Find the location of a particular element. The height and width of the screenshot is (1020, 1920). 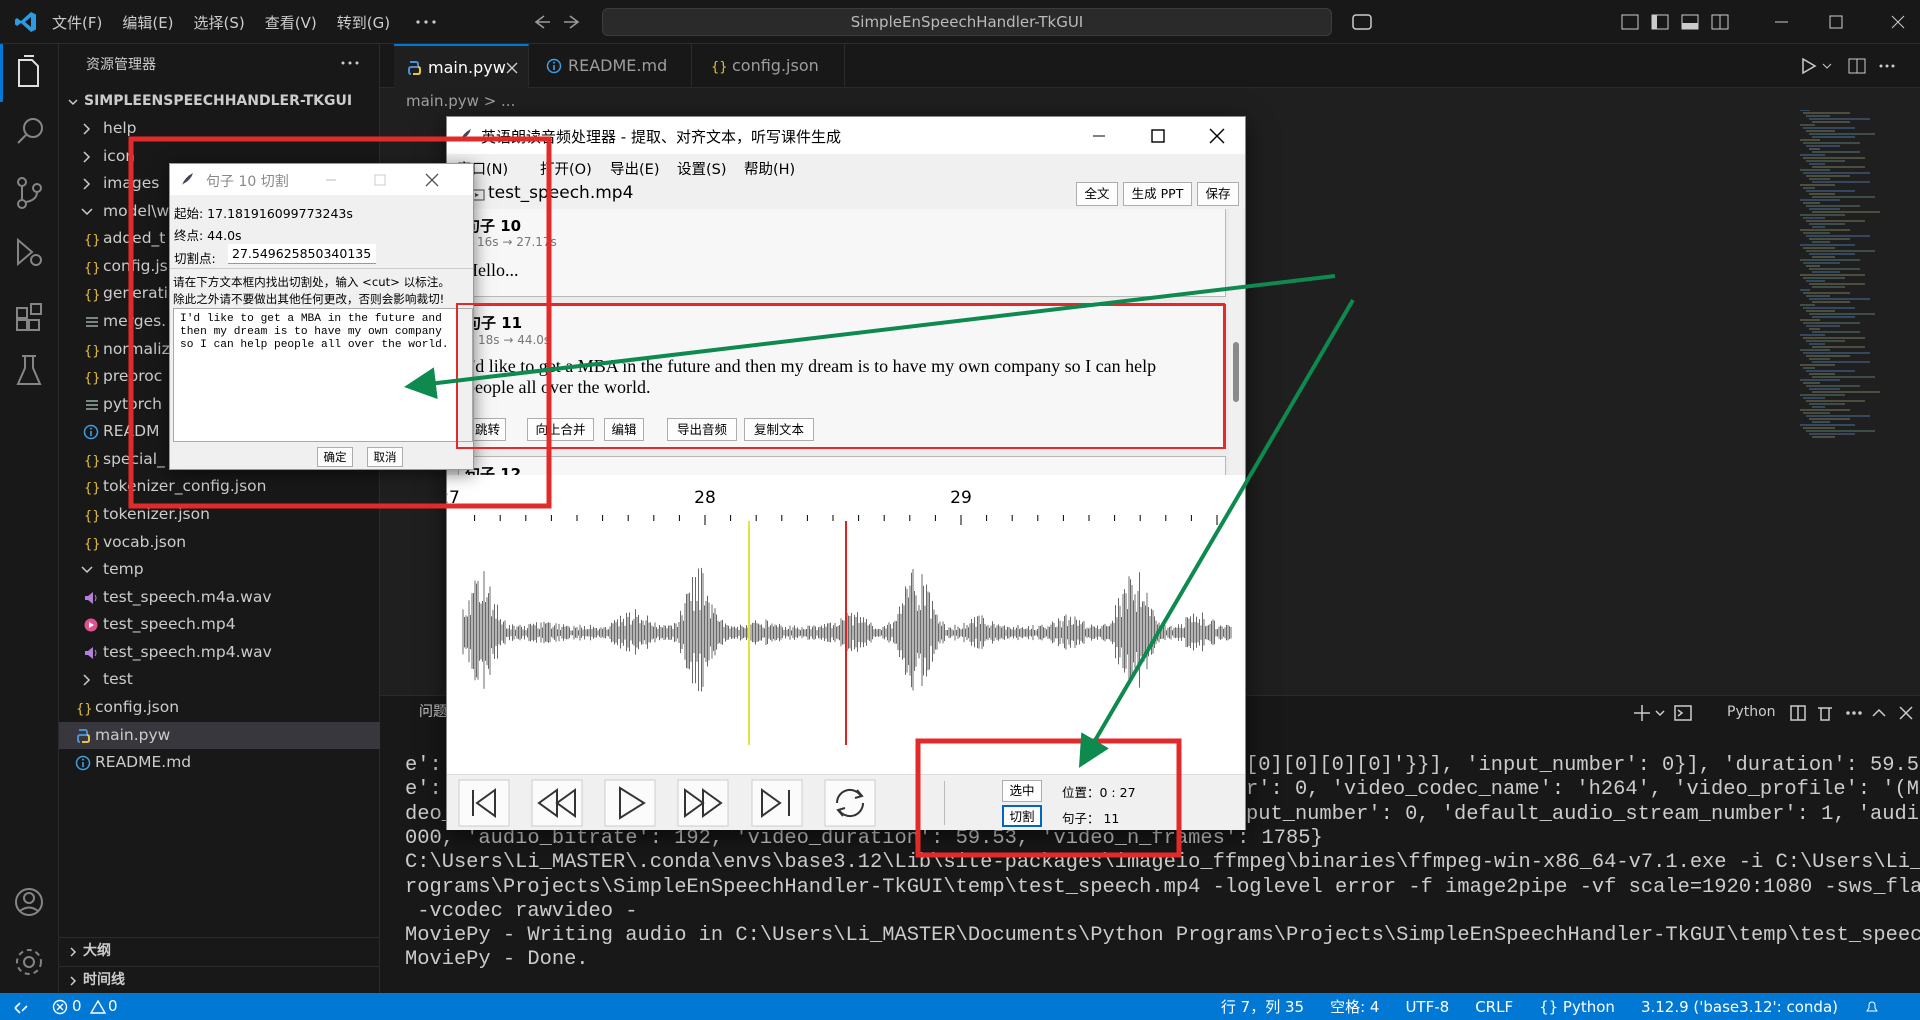

file-name: config.js is located at coordinates (135, 265).